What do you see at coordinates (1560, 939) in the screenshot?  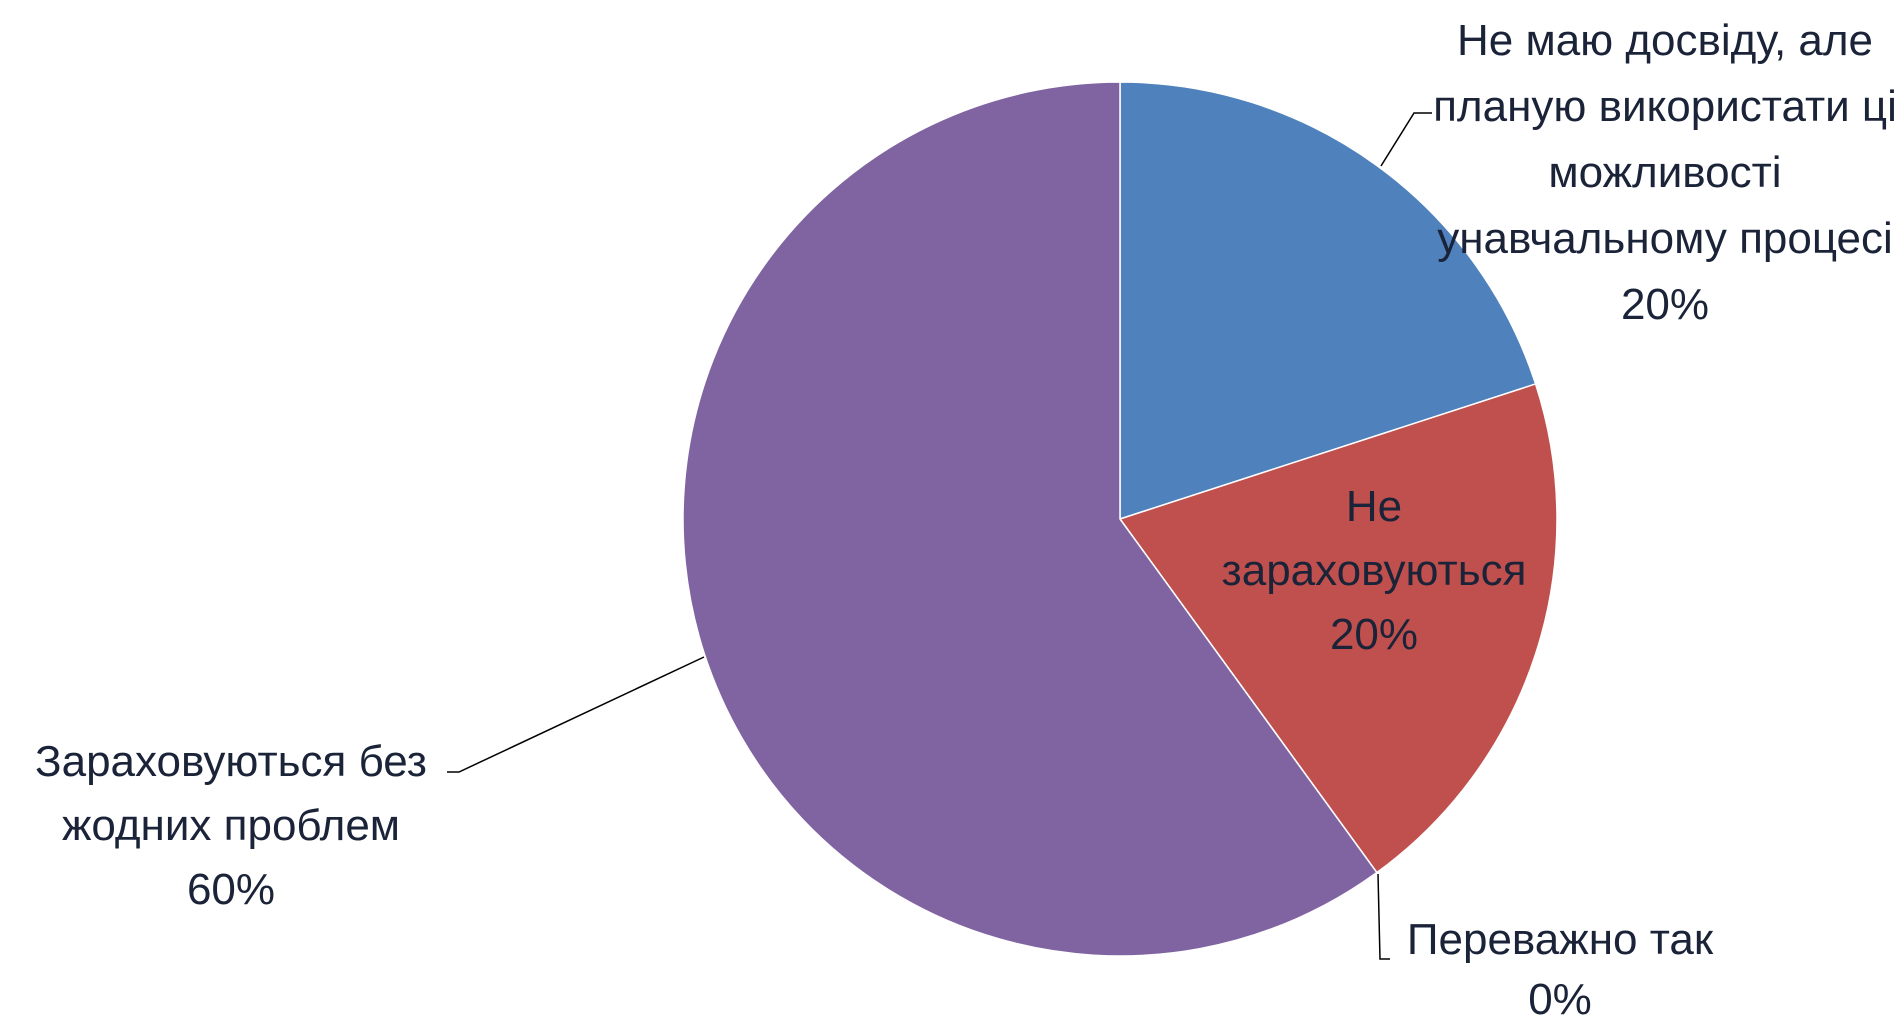 I see `category-label: Переважно так` at bounding box center [1560, 939].